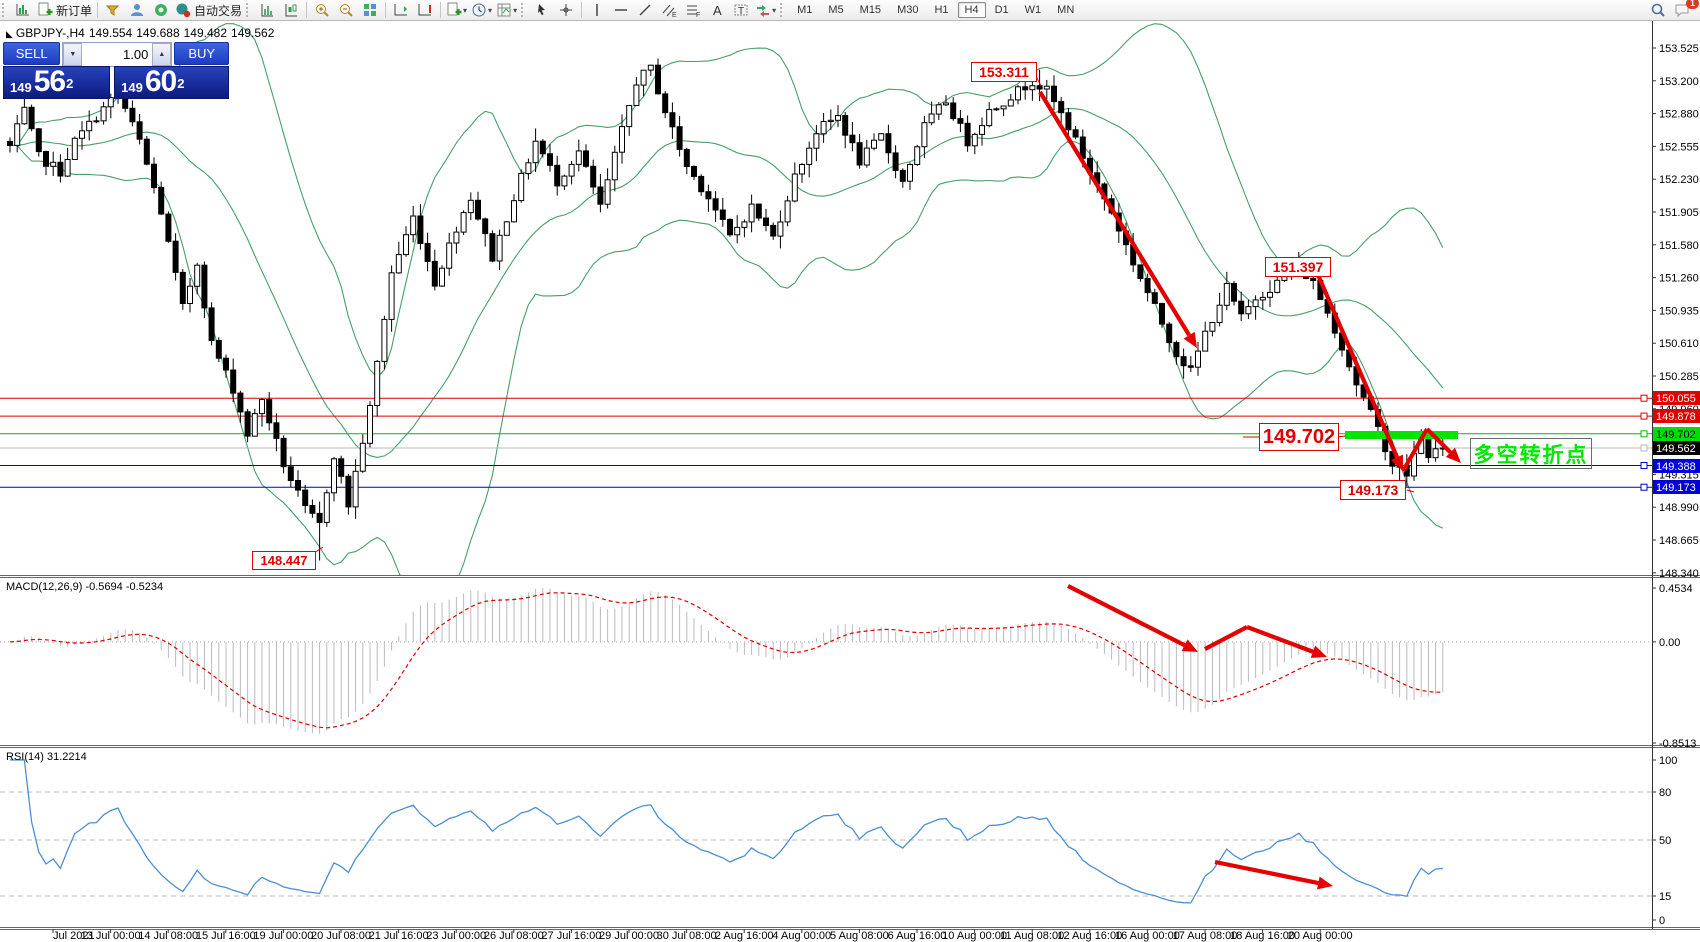  Describe the element at coordinates (1669, 643) in the screenshot. I see `svg-text: 0.00` at that location.